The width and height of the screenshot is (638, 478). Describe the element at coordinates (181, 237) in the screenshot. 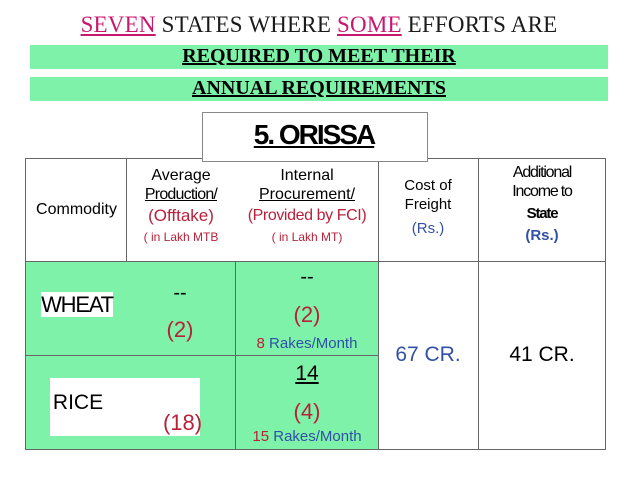

I see `header-avg-l4: ( in Lakh MTB` at that location.